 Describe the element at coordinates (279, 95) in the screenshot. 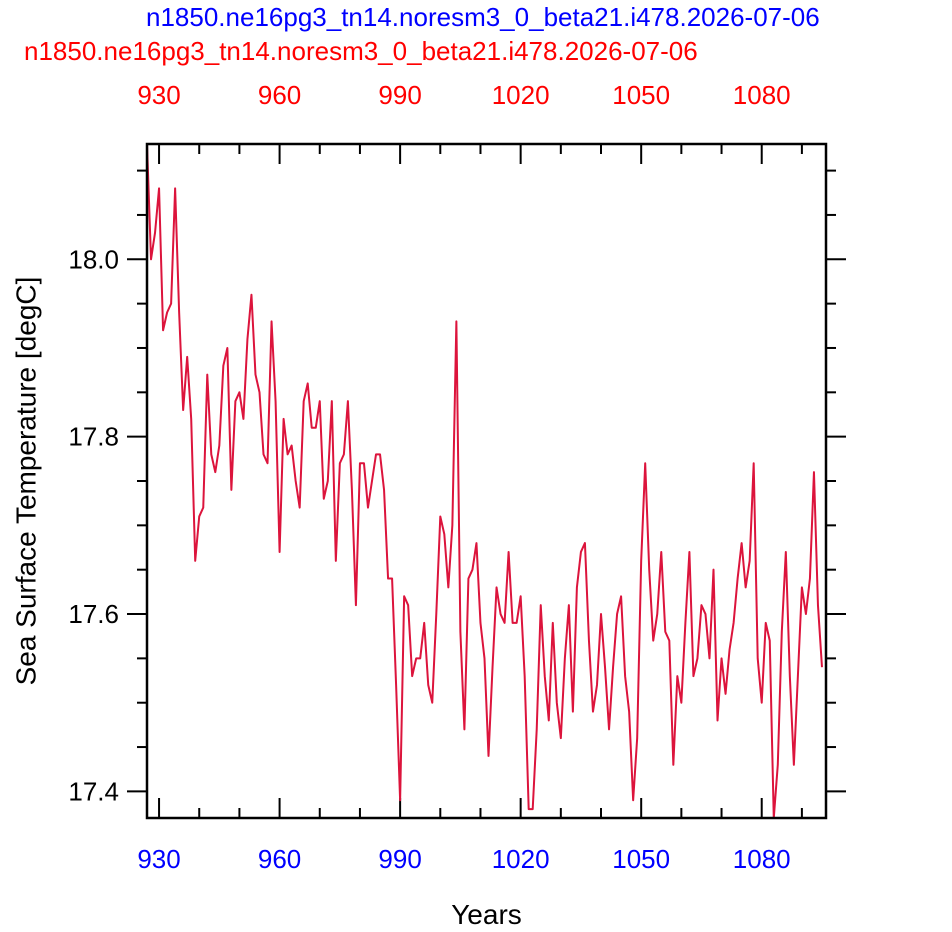

I see `x-tick-label-top: 960` at that location.